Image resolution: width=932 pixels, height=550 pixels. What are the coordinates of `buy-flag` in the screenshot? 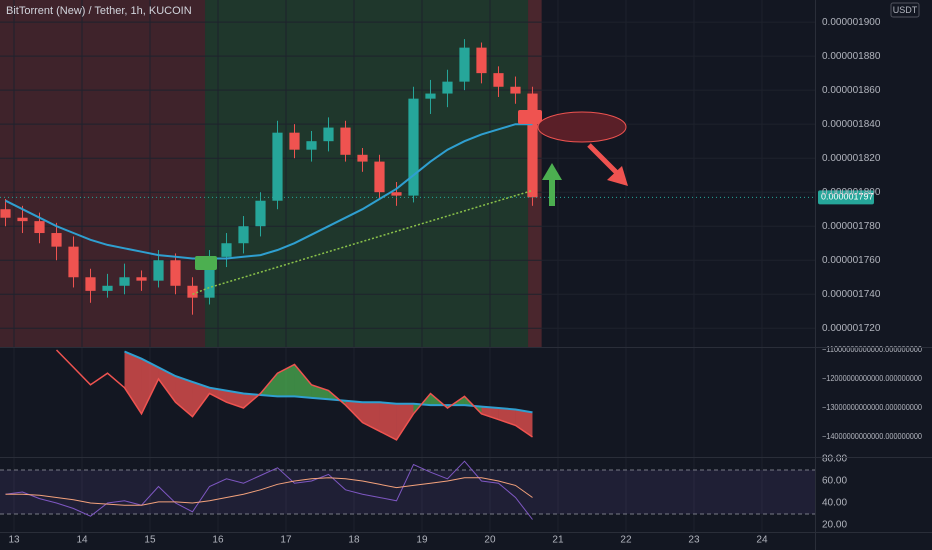 It's located at (206, 263).